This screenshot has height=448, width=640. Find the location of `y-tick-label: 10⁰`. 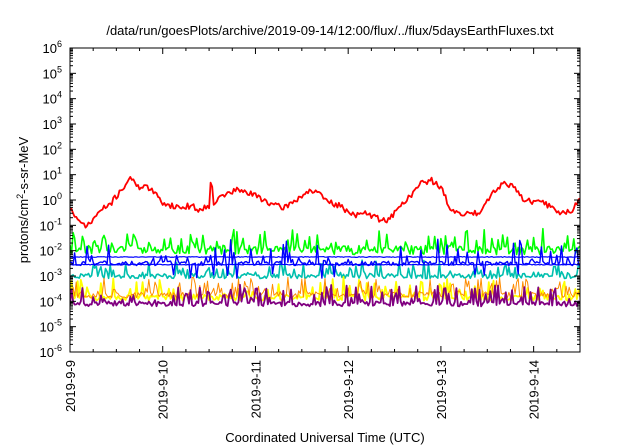

y-tick-label: 10⁰ is located at coordinates (52, 199).